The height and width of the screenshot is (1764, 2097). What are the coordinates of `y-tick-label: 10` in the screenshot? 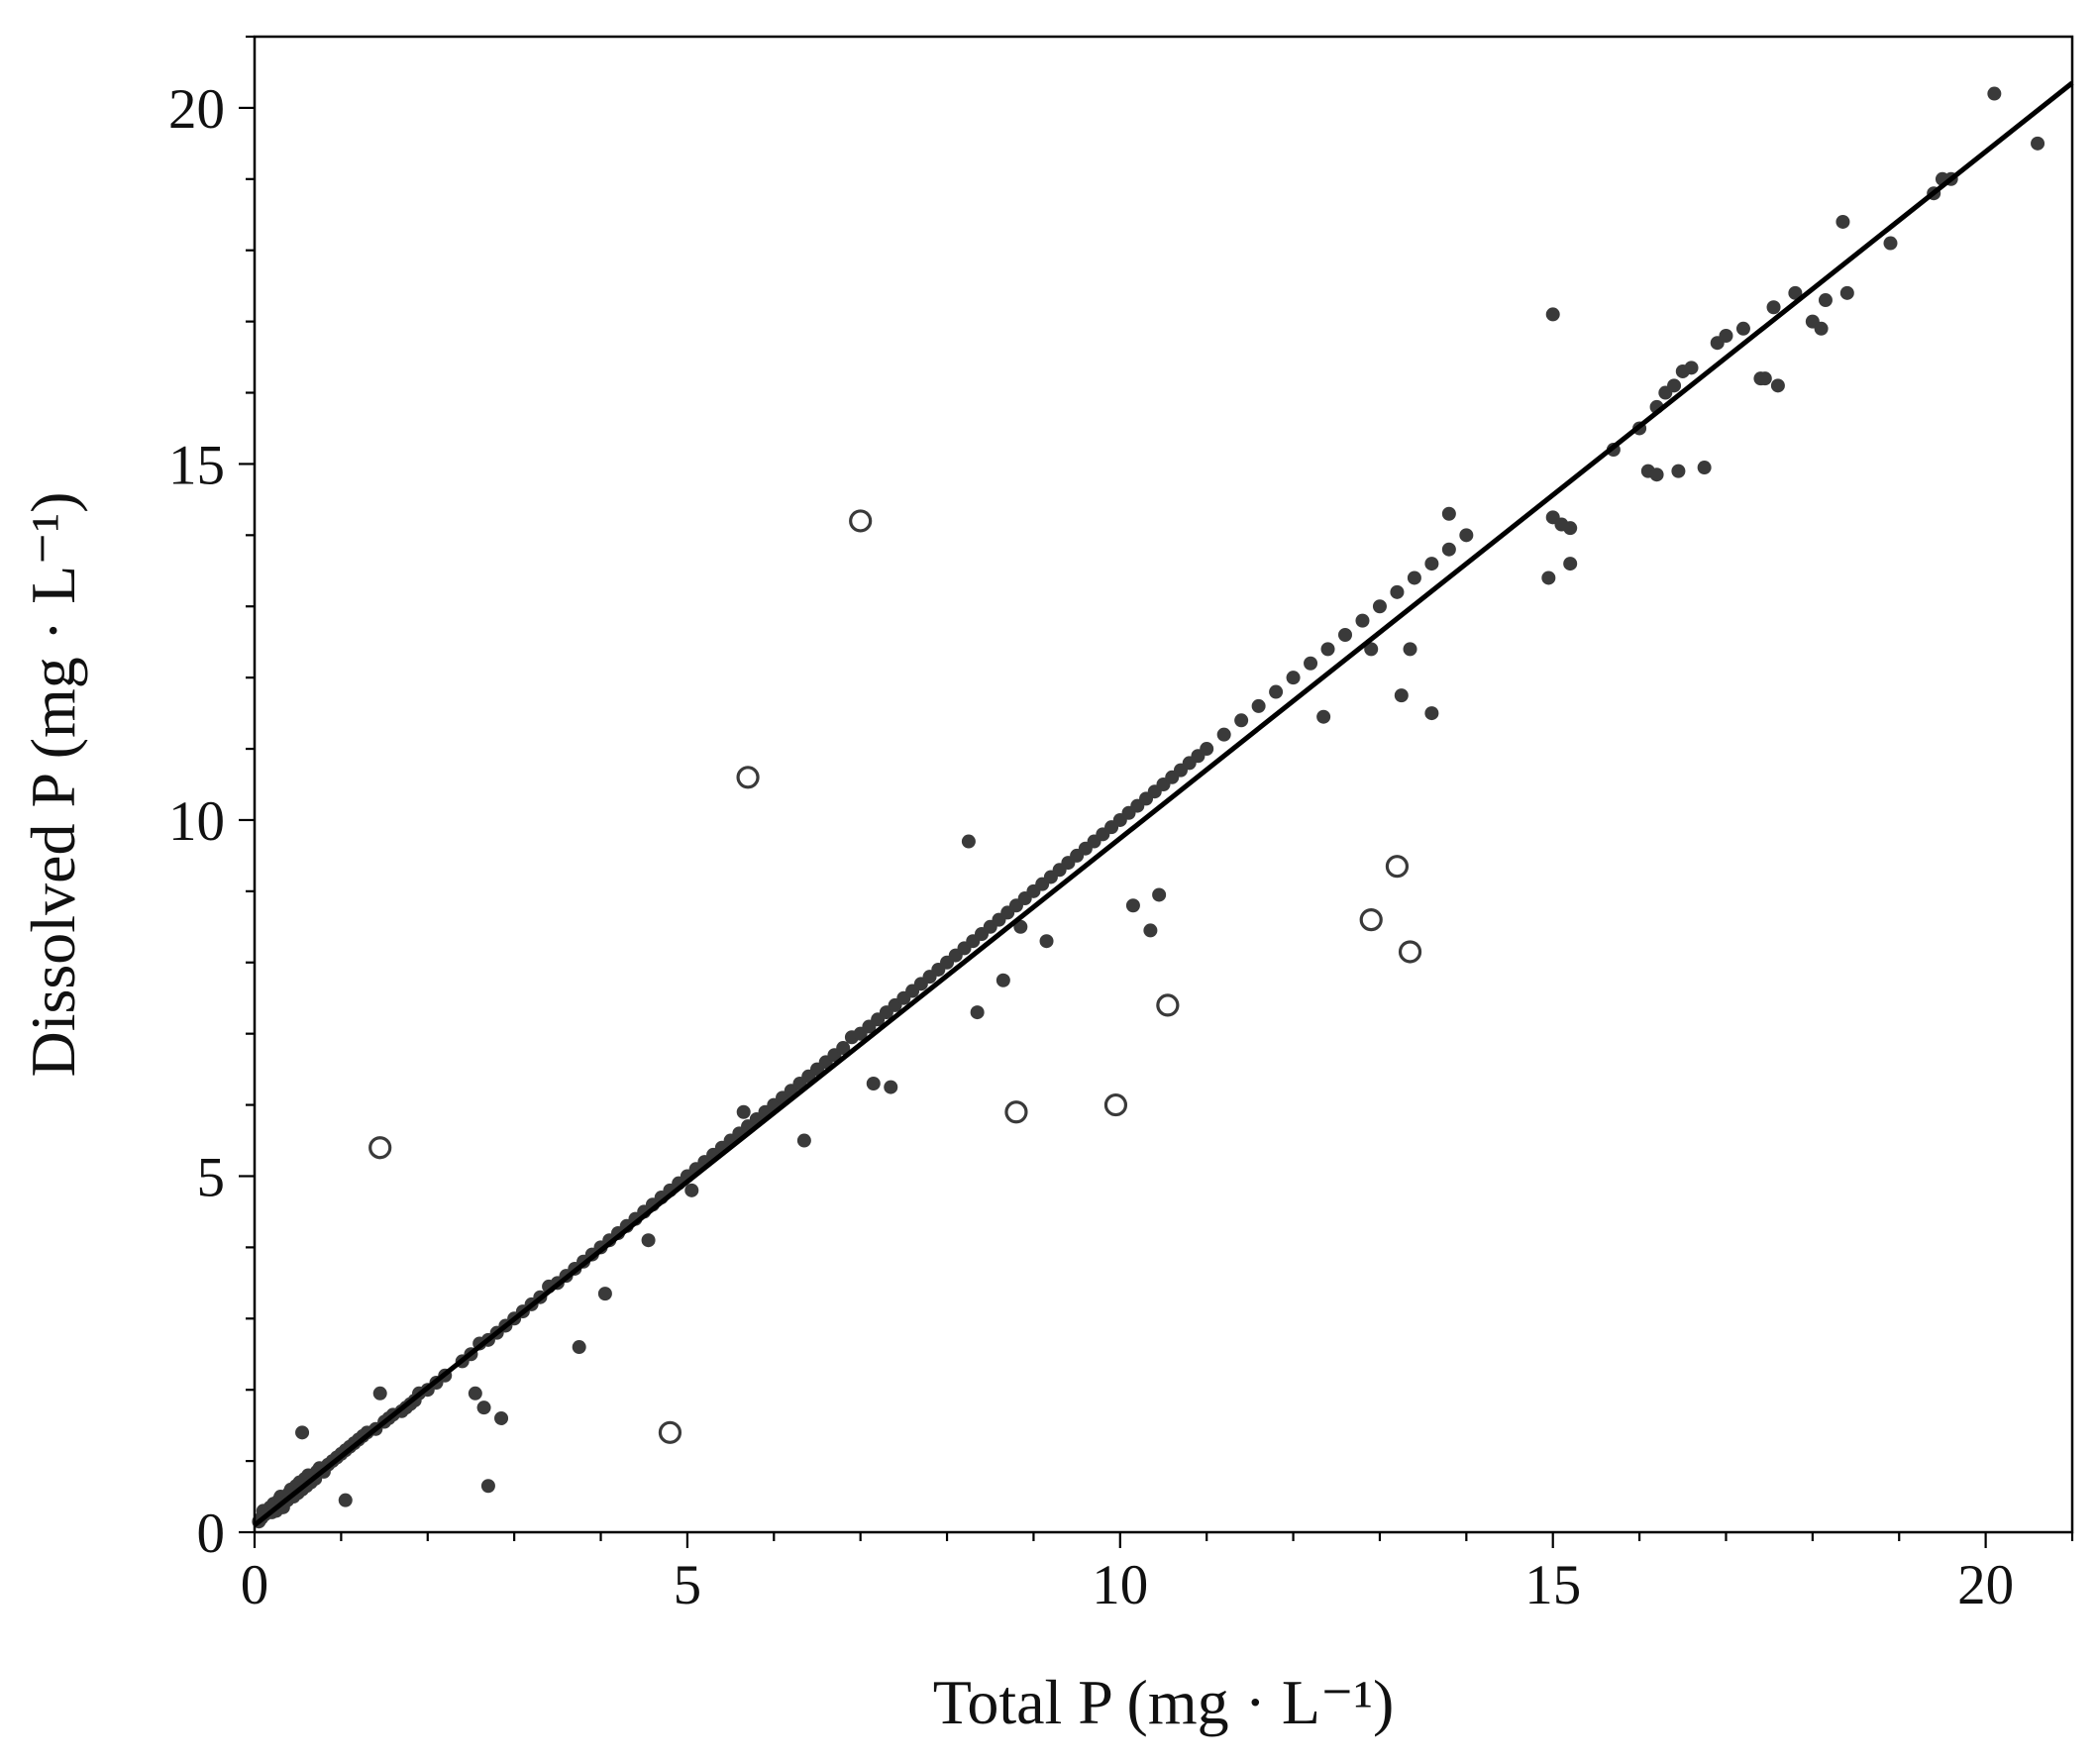 It's located at (196, 821).